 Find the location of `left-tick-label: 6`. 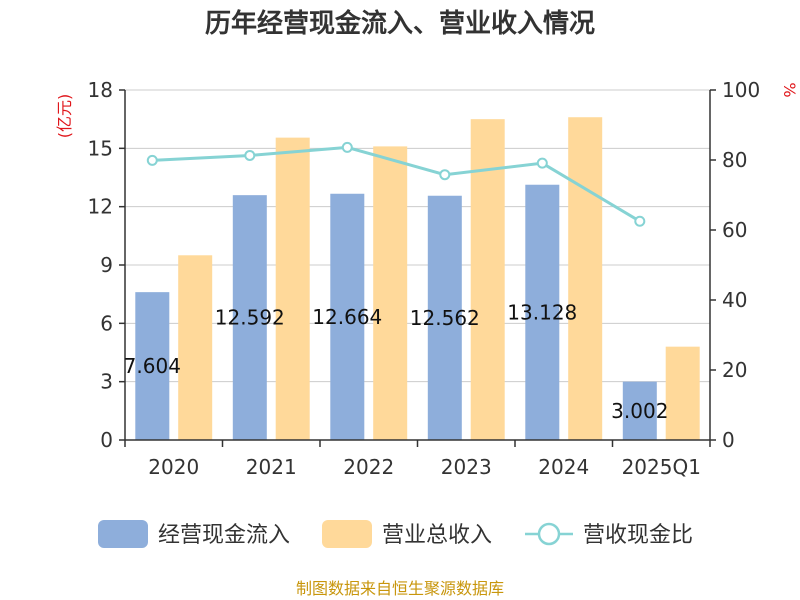

left-tick-label: 6 is located at coordinates (106, 323).